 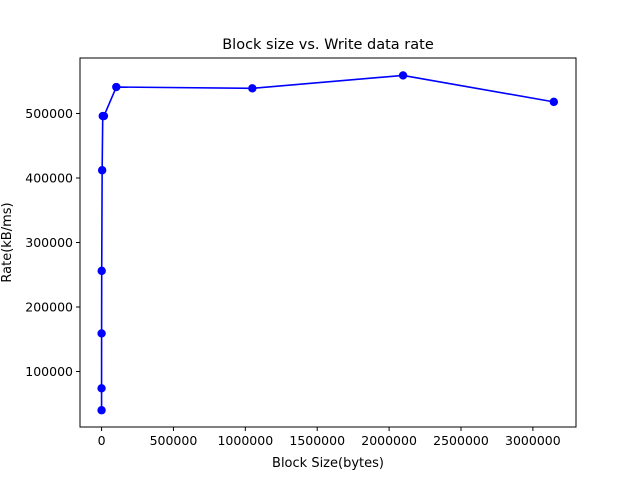 What do you see at coordinates (245, 440) in the screenshot?
I see `x-tick-label: 1000000` at bounding box center [245, 440].